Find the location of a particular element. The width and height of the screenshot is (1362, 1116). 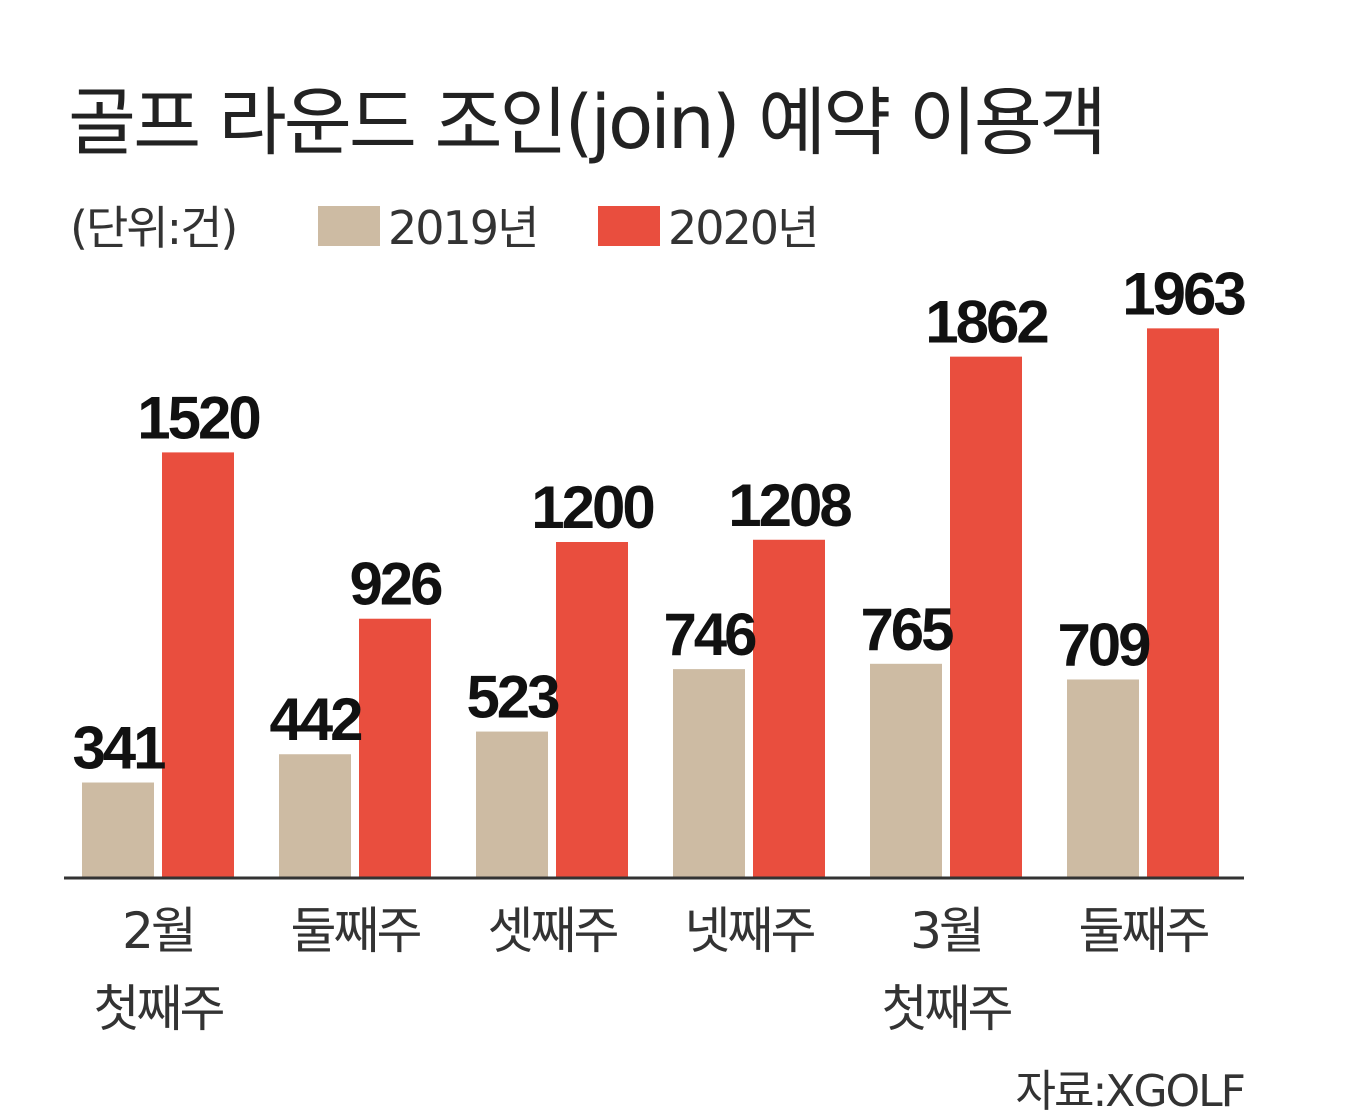

x-tick-label-1-0: 둘째주 is located at coordinates (356, 931).